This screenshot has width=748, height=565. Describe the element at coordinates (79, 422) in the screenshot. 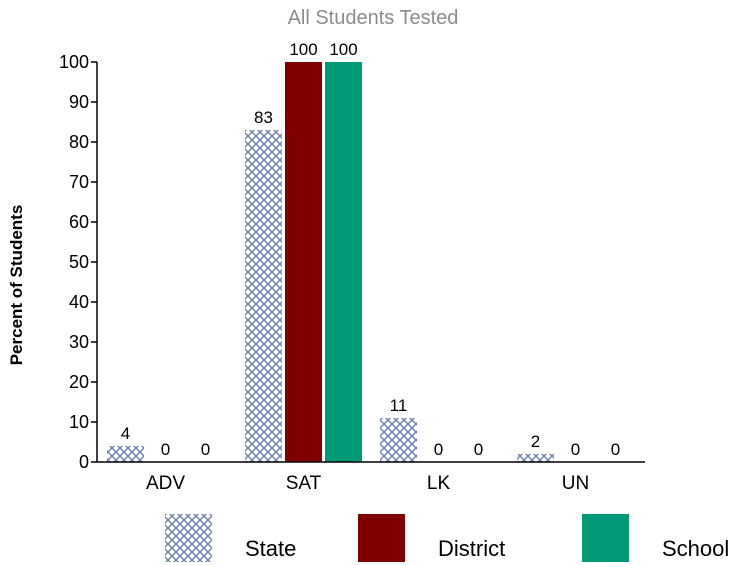

I see `y-tick-label: 10` at that location.